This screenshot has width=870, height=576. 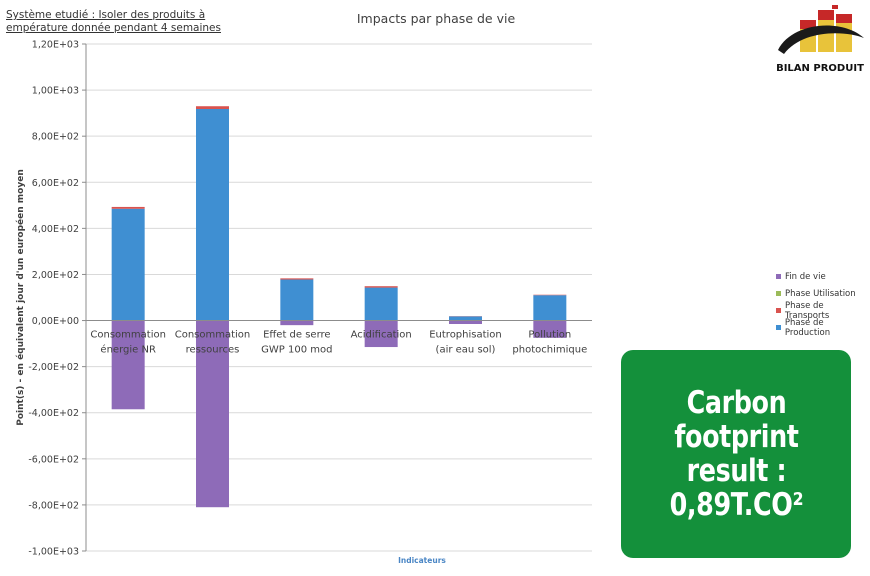 I want to click on x-category-label: Pollution, so click(x=549, y=335).